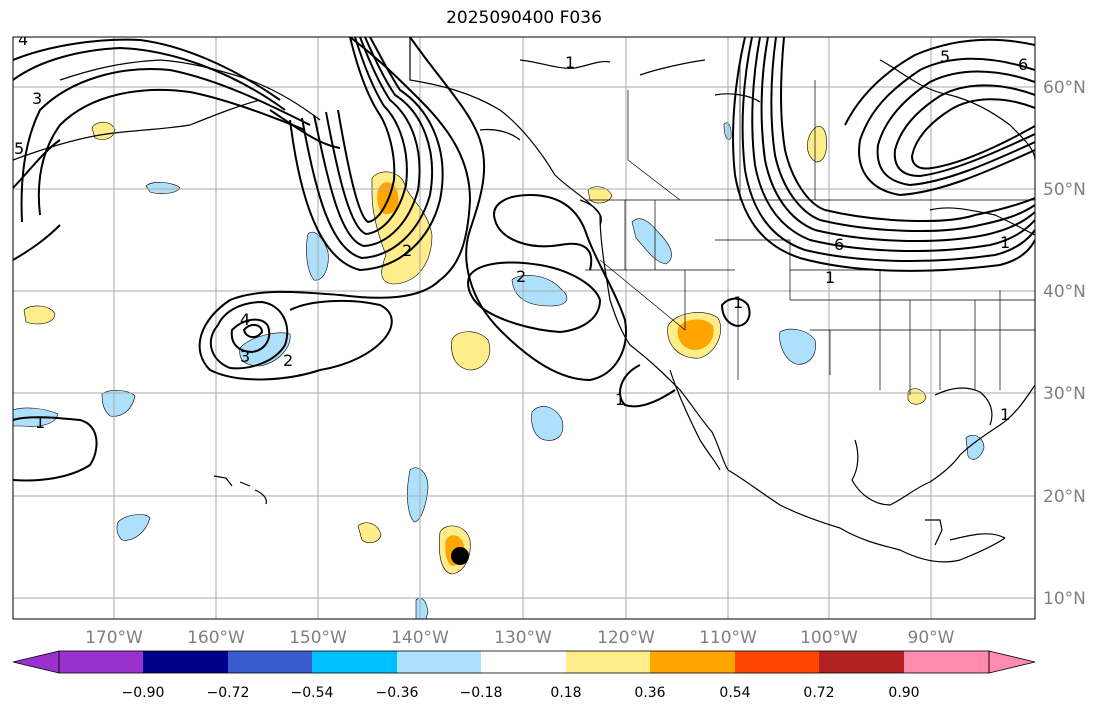 The width and height of the screenshot is (1105, 712). I want to click on lon-tick-label: 160°W, so click(216, 638).